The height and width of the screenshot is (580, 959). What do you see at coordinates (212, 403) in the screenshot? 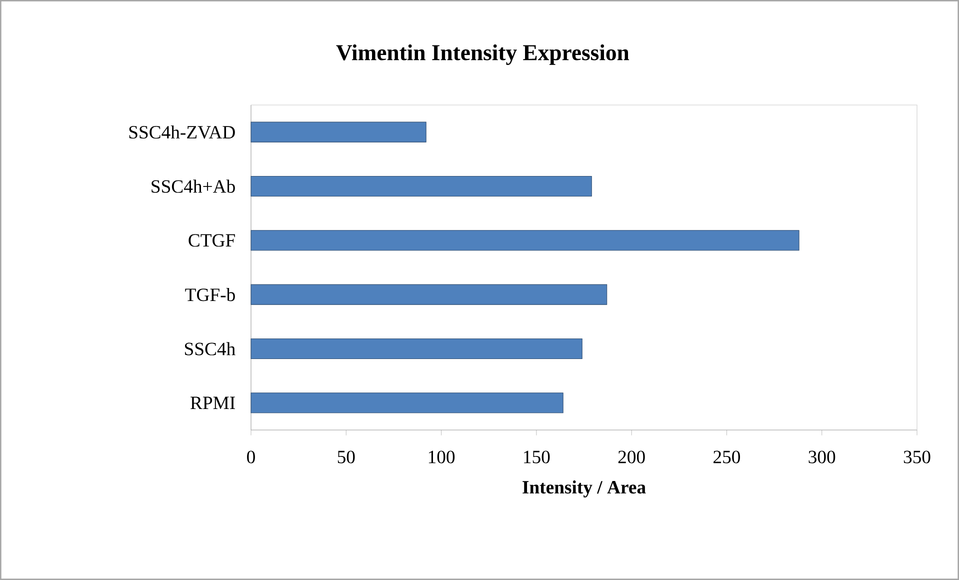
I see `y-tick-label: RPMI` at bounding box center [212, 403].